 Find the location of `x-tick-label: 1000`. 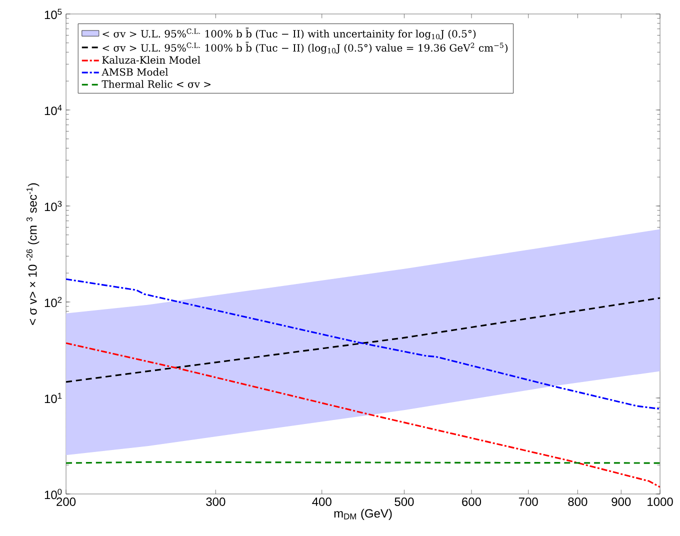

x-tick-label: 1000 is located at coordinates (660, 502).